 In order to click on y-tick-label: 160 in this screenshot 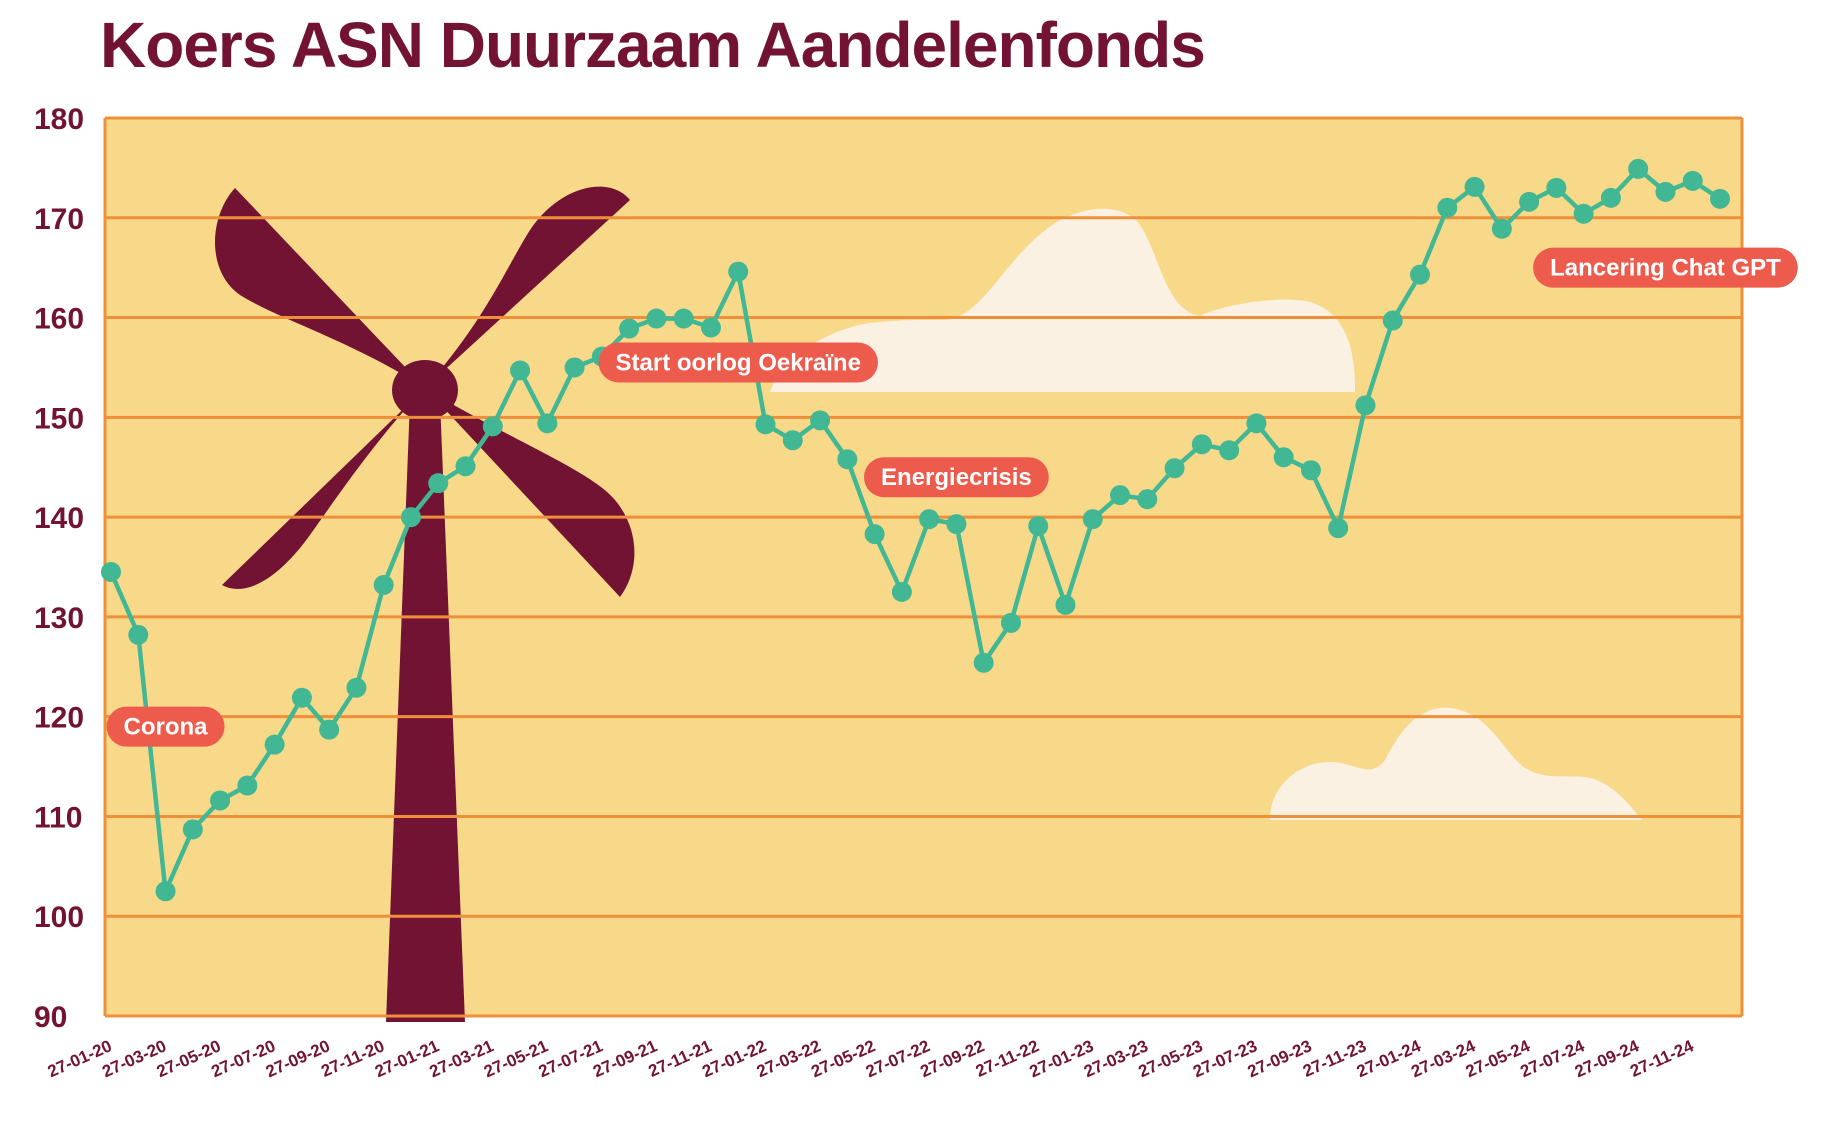, I will do `click(59, 319)`.